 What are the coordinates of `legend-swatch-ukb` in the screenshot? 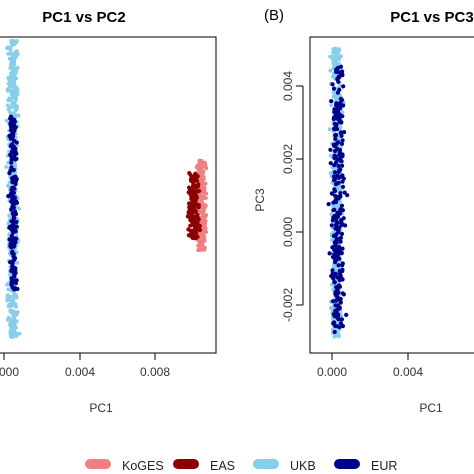 It's located at (266, 464).